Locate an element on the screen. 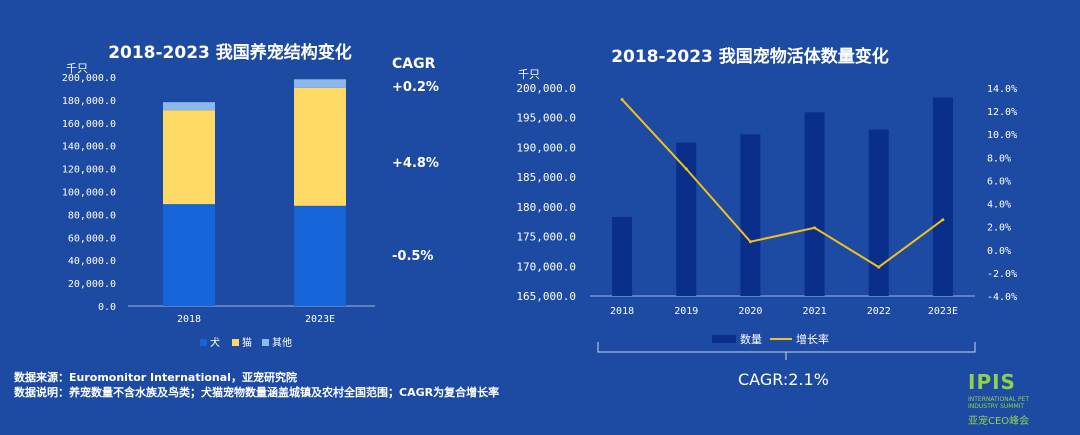  y-left-tick-label: 165,000.0 is located at coordinates (546, 296).